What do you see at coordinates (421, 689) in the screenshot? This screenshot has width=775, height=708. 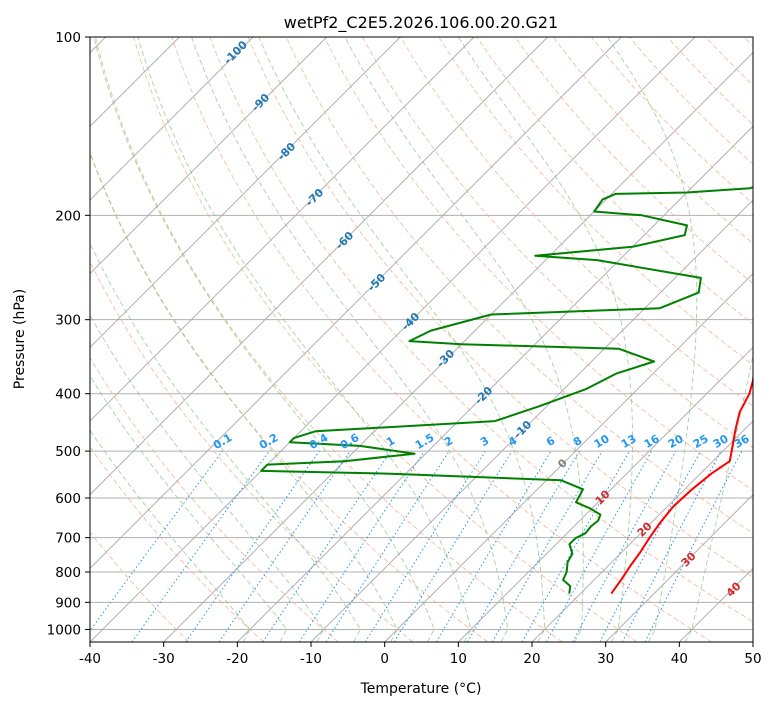 I see `x-axis-label: Temperature (°C)` at bounding box center [421, 689].